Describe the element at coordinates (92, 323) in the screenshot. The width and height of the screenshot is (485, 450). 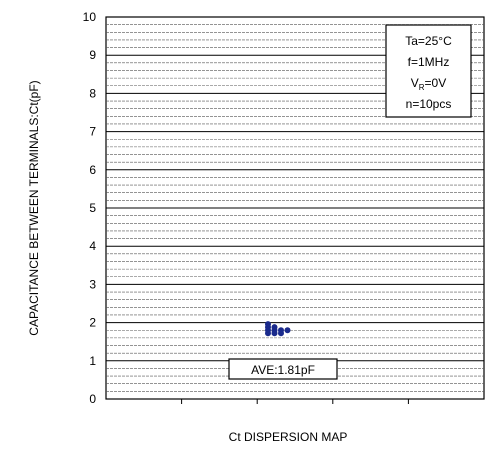
I see `y-tick-label: 2` at that location.